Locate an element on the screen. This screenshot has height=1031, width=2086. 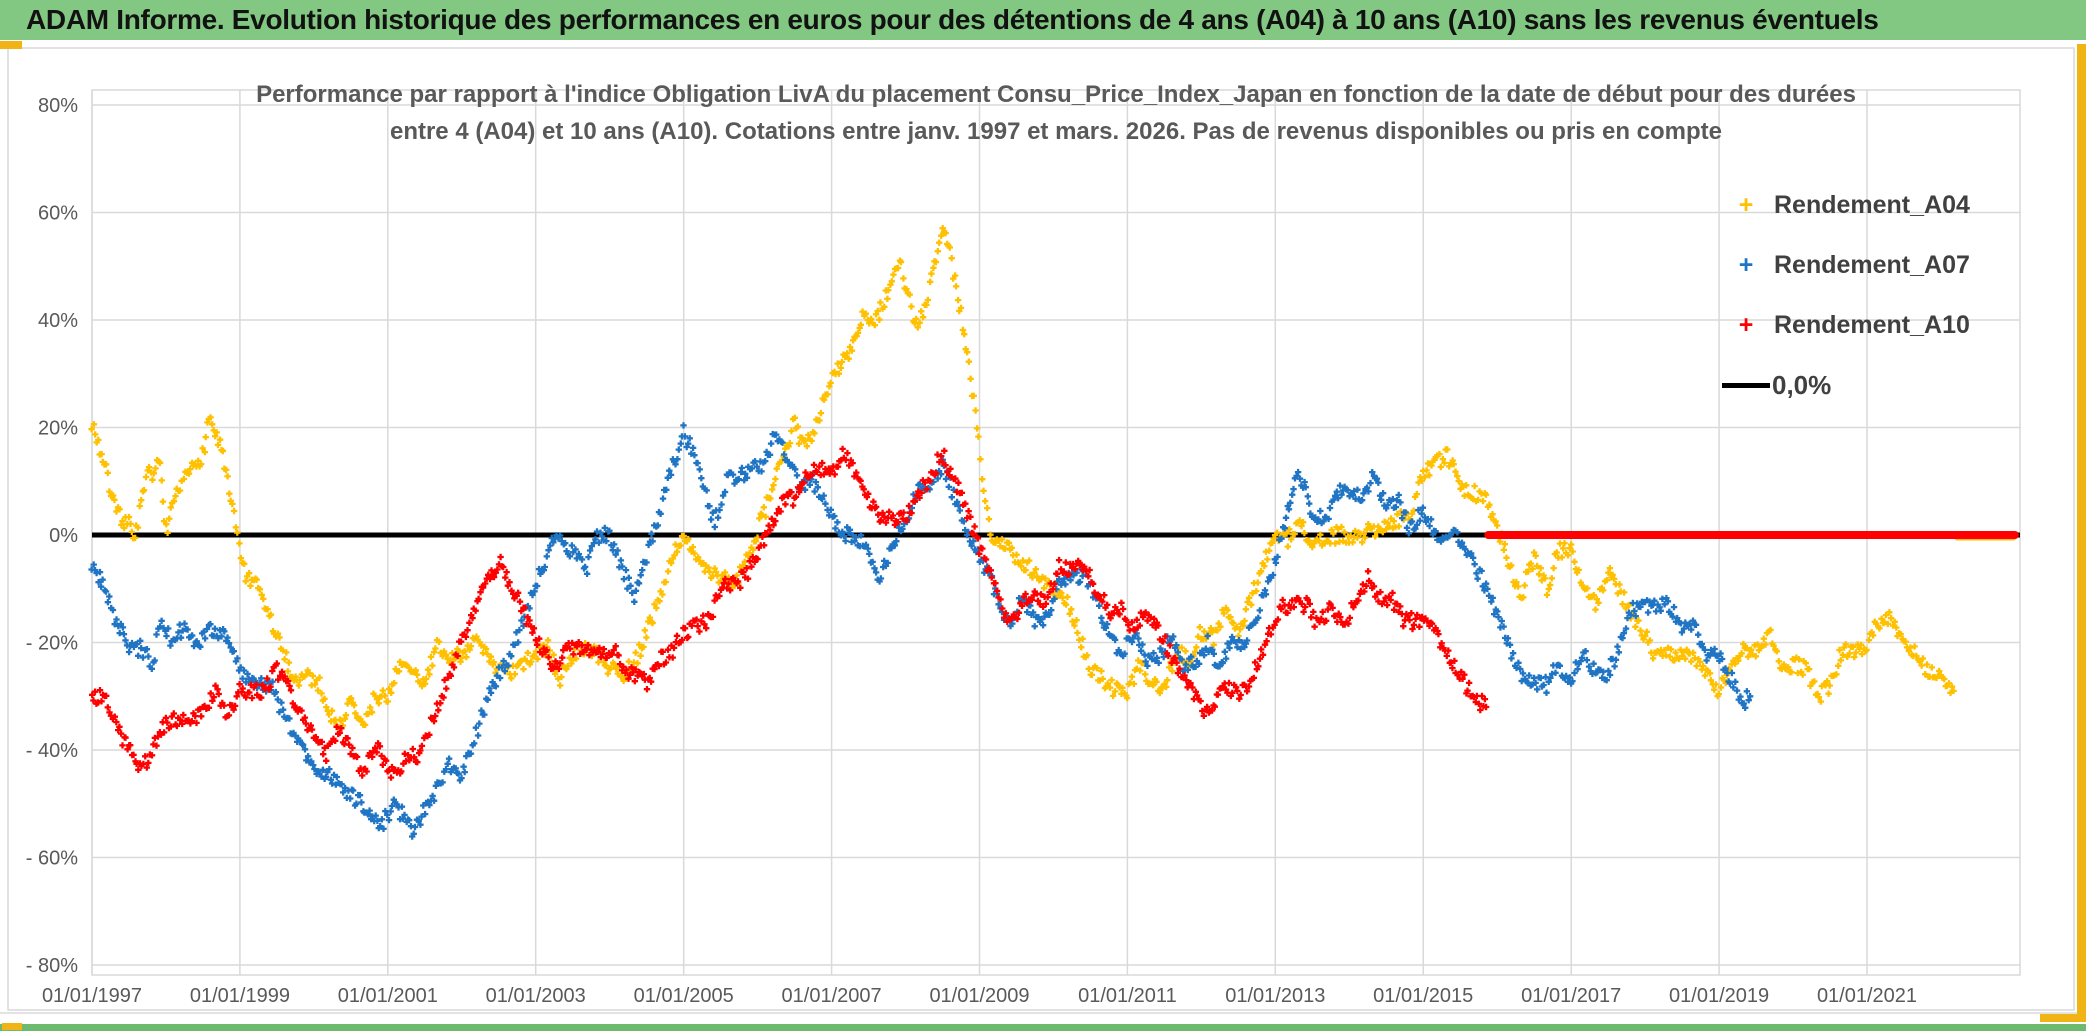
svg-text: 01/01/2021 is located at coordinates (1867, 996).